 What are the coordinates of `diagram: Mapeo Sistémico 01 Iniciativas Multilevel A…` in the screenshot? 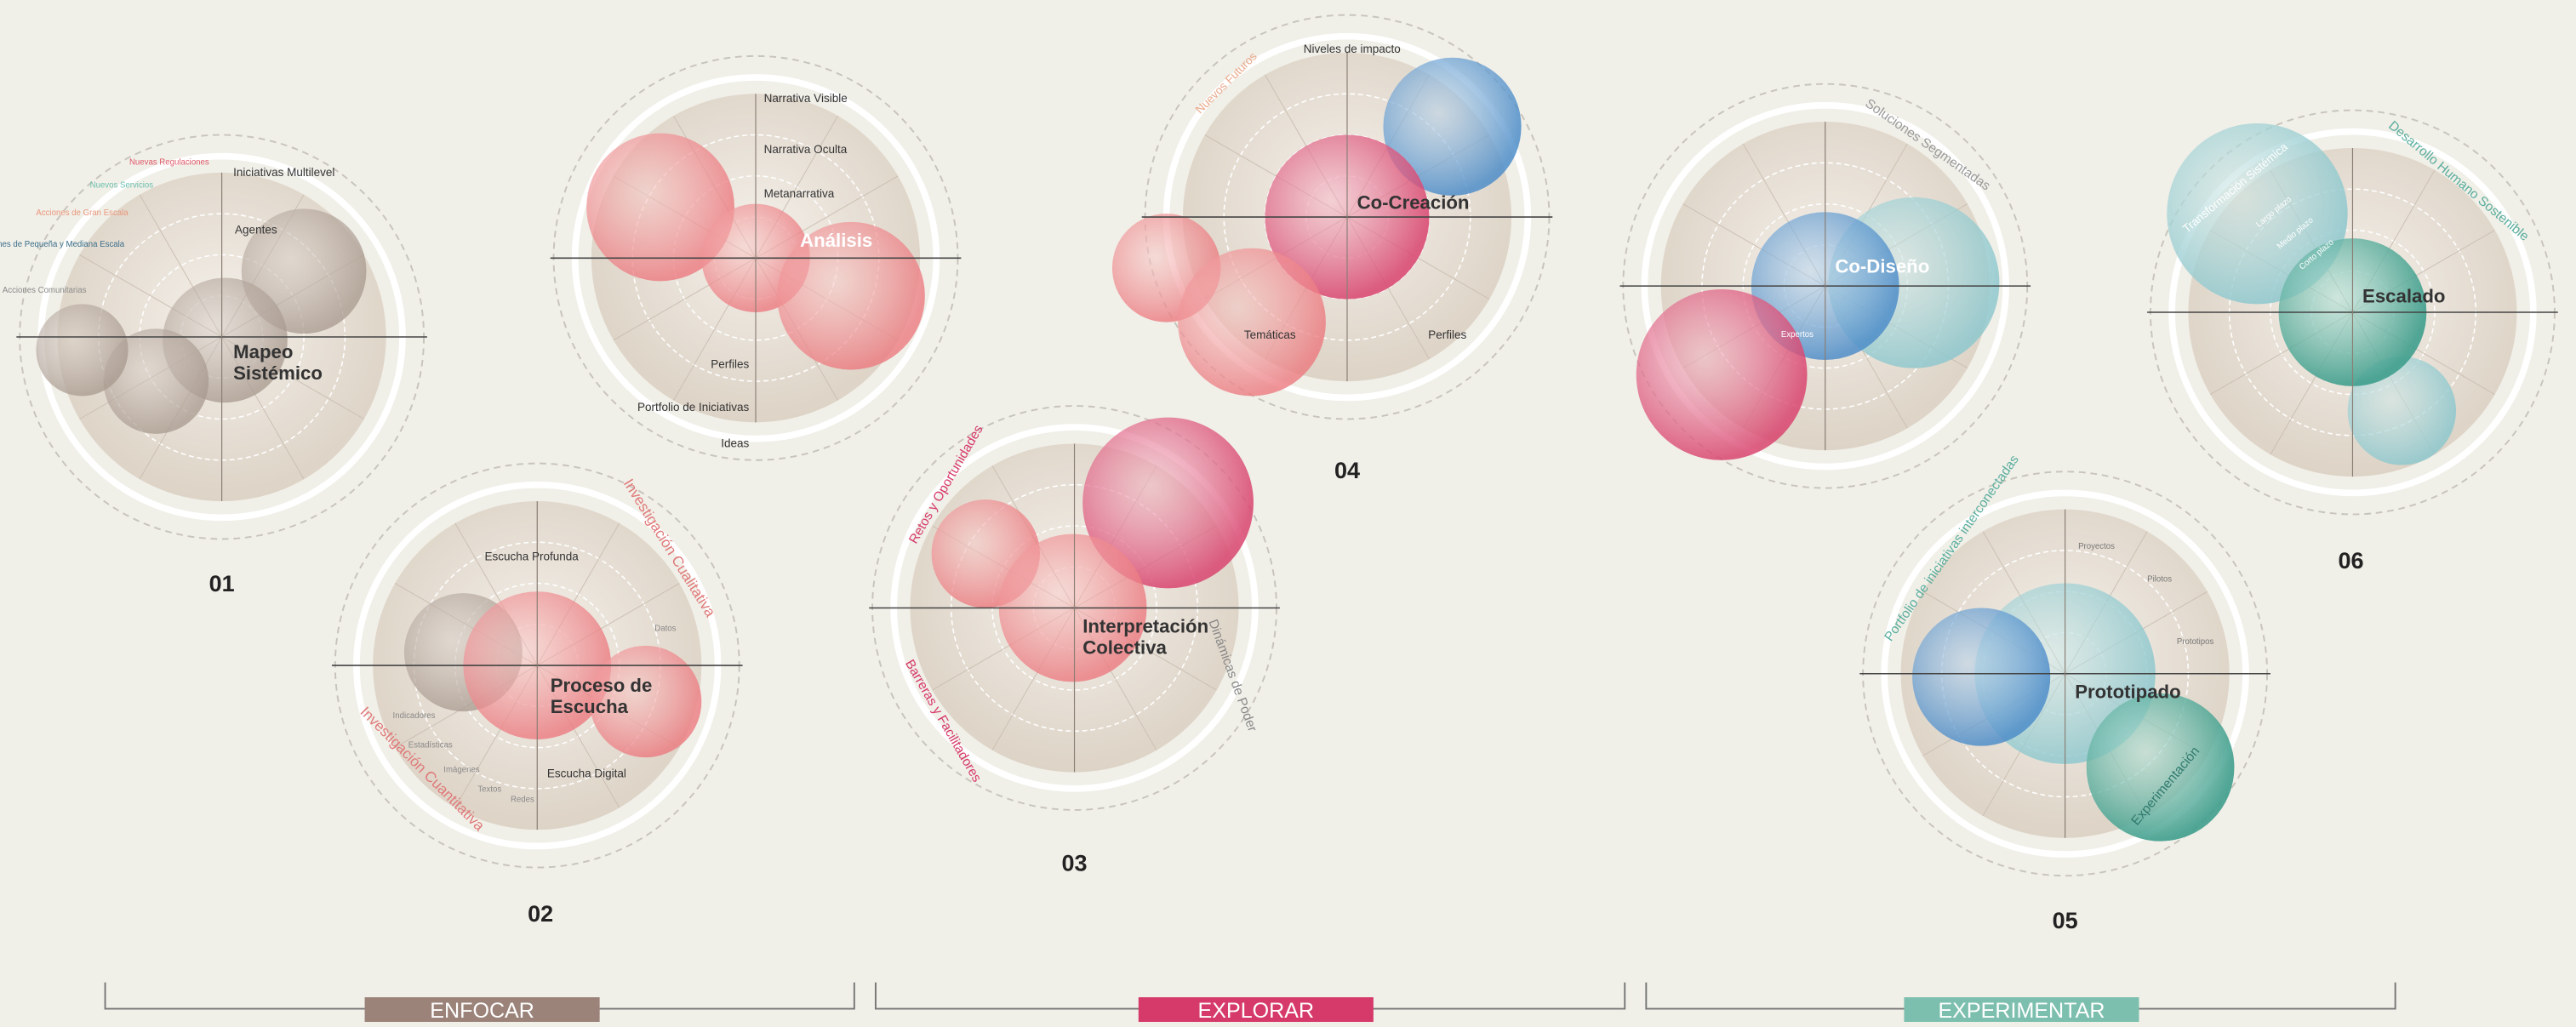 It's located at (213, 365).